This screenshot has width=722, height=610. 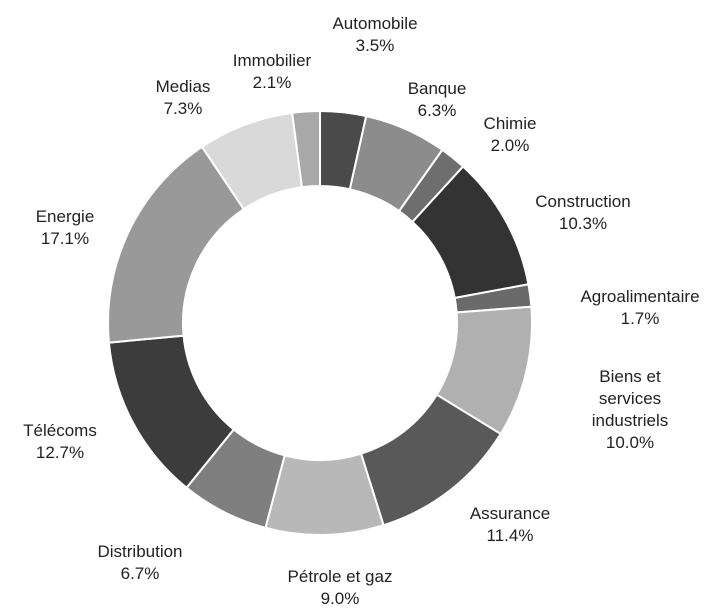 I want to click on category-label: Biens et services industriels, so click(x=630, y=398).